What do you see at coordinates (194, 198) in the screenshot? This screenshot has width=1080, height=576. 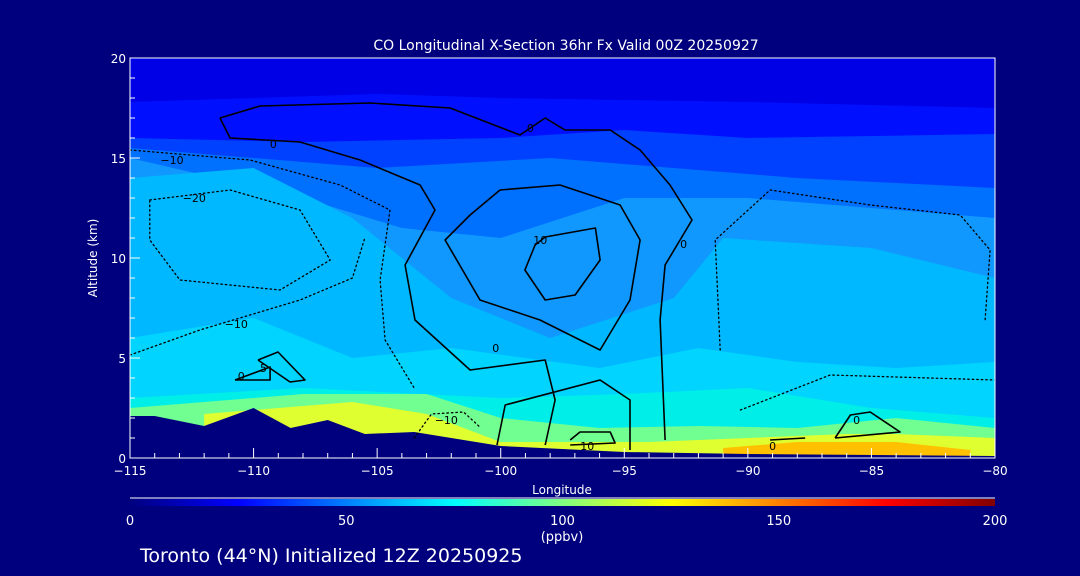 I see `contour-label: −20` at bounding box center [194, 198].